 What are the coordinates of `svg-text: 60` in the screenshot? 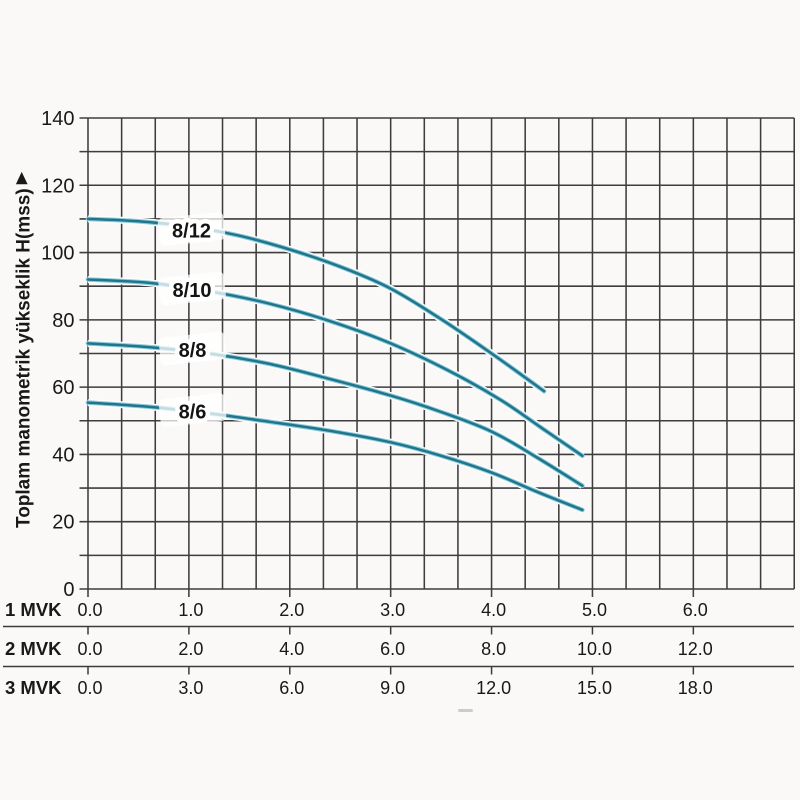 It's located at (63, 388).